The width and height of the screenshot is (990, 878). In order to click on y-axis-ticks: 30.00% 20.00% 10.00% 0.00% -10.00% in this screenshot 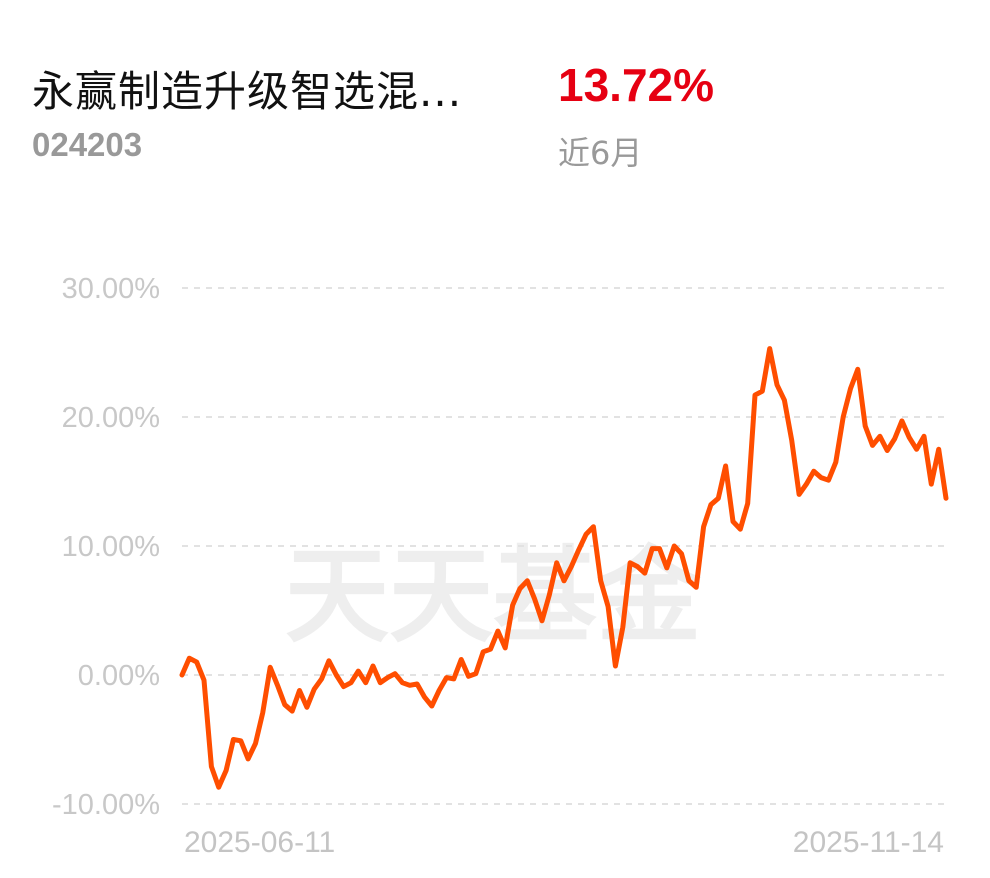, I will do `click(106, 547)`.